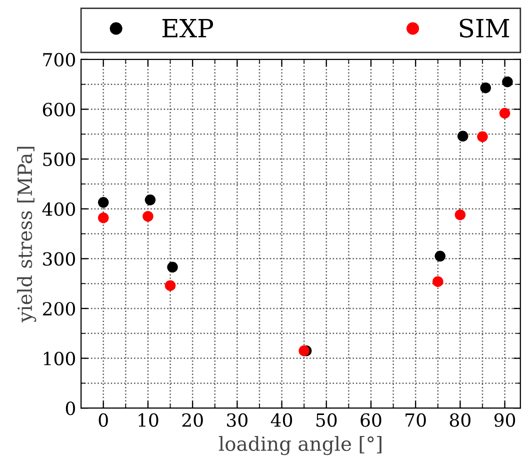 The height and width of the screenshot is (468, 523). Describe the element at coordinates (460, 420) in the screenshot. I see `x-tick-label: 80` at that location.